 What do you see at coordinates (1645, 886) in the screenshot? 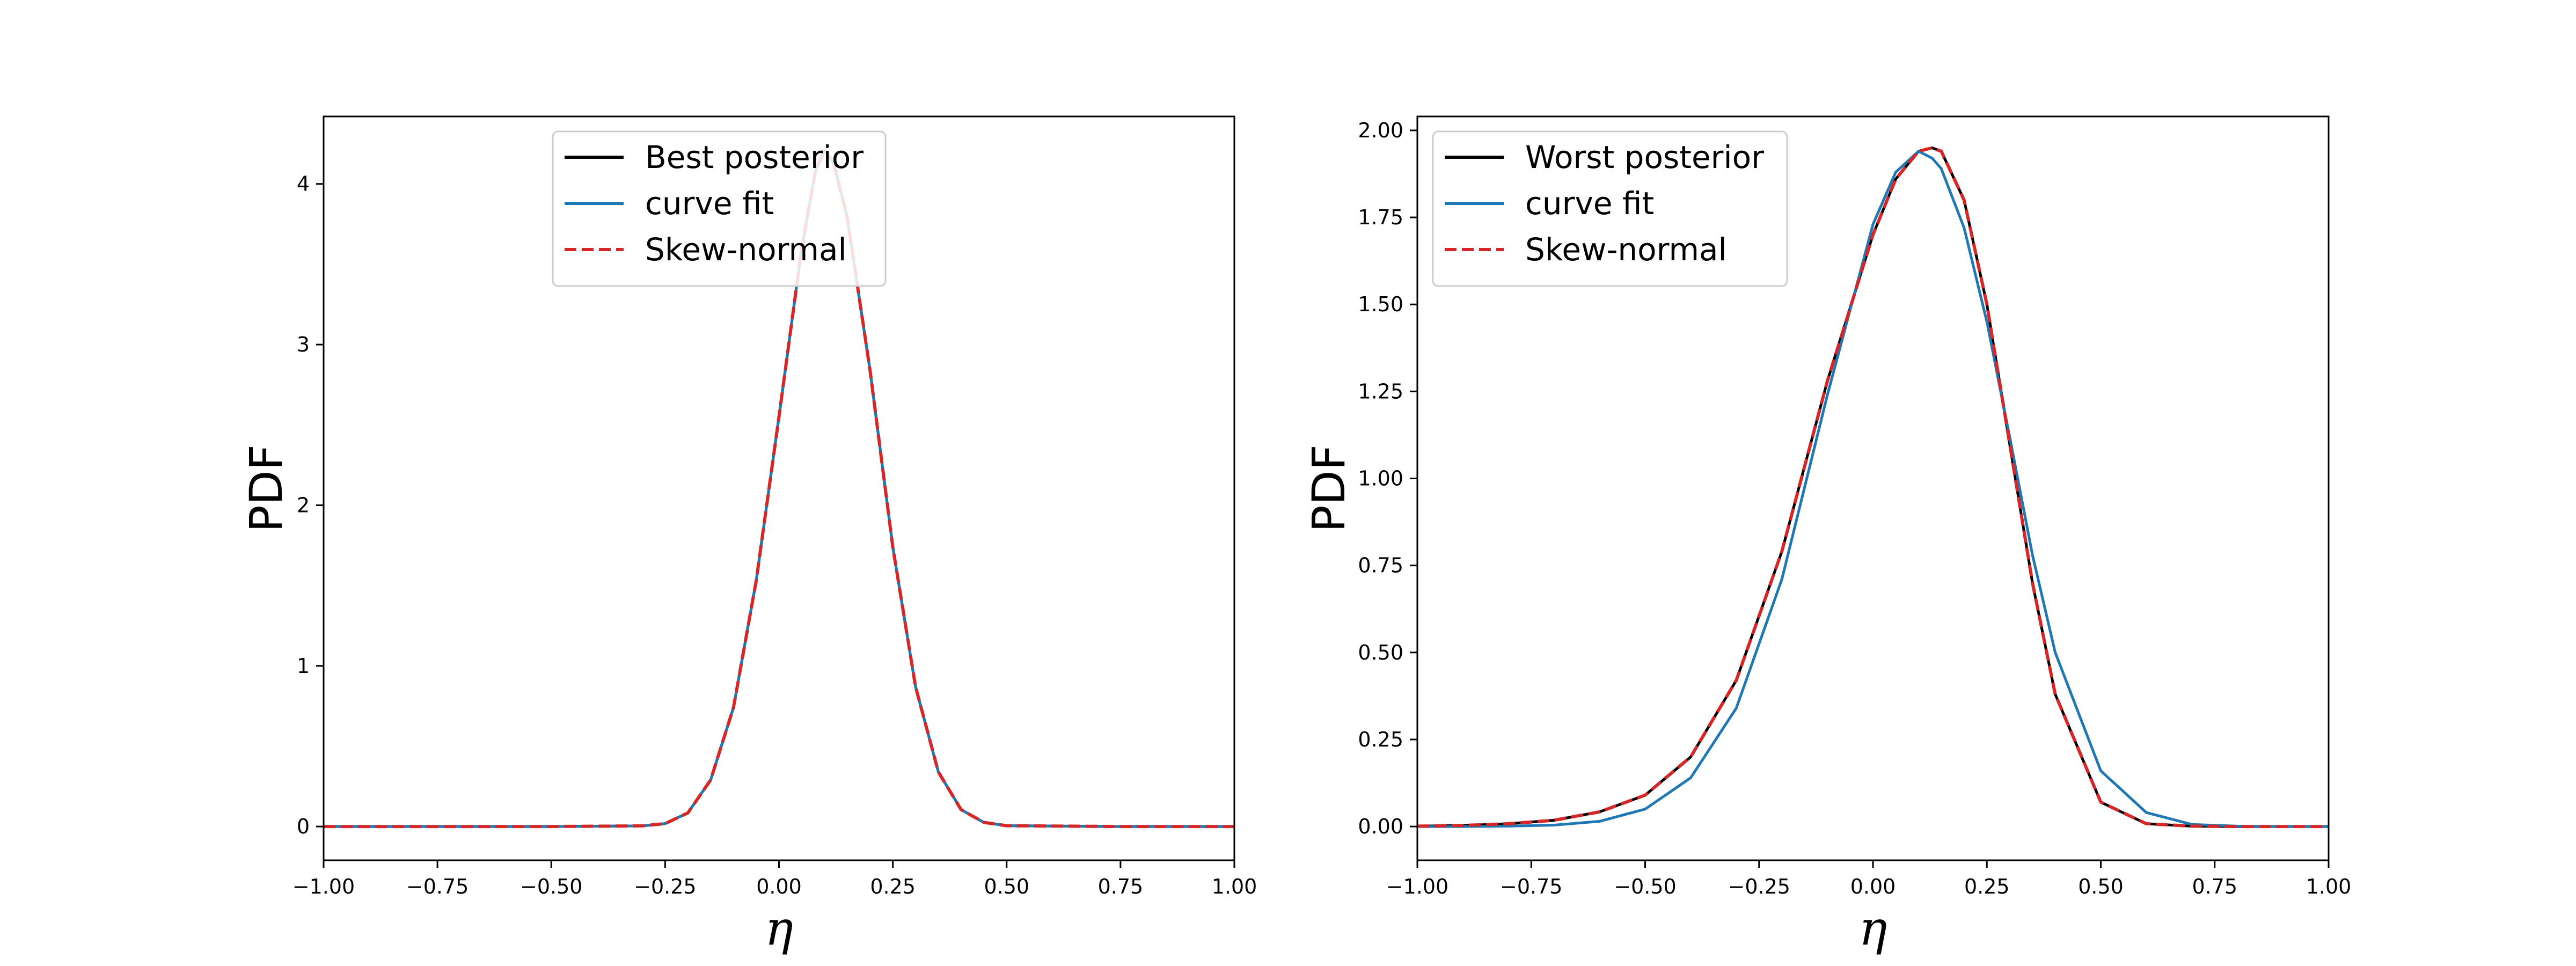
I see `panel-2-x-tick-label: −0.50` at bounding box center [1645, 886].